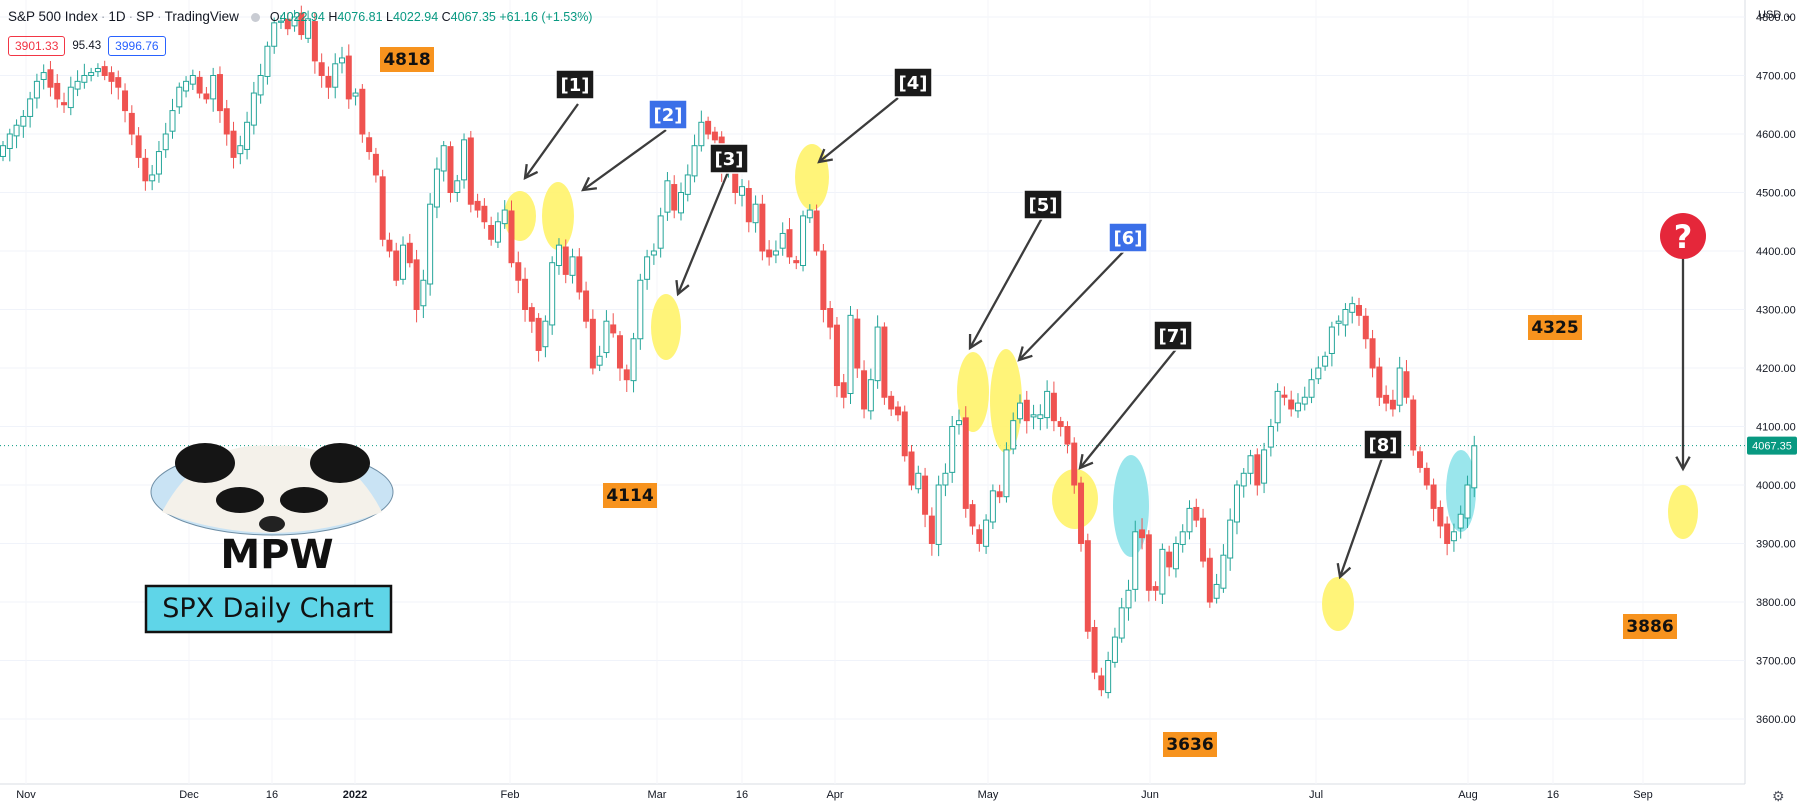 Image resolution: width=1813 pixels, height=806 pixels. Describe the element at coordinates (276, 555) in the screenshot. I see `mpw-logo-text: MPW` at that location.